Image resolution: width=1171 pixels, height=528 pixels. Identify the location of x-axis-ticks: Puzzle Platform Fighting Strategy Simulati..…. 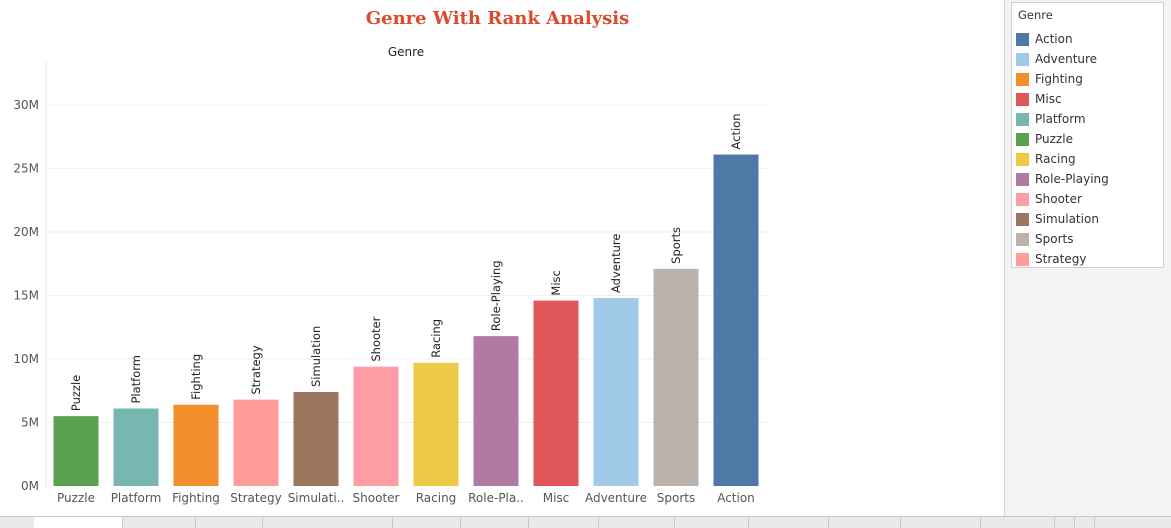
(406, 498).